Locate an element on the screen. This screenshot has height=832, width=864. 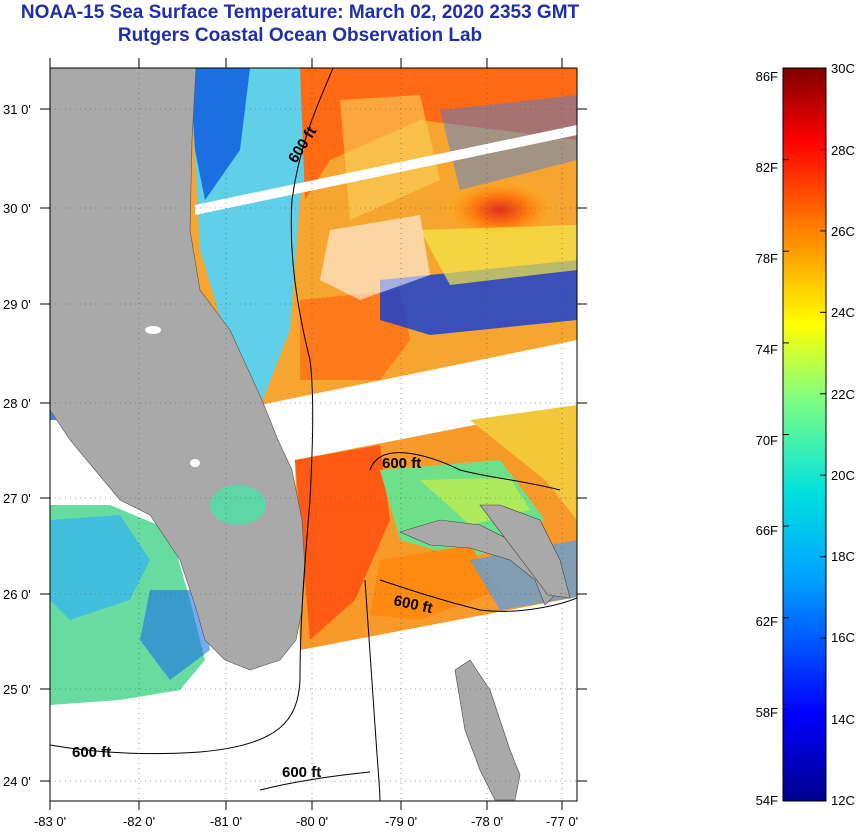
colorbar-f-label: 70F is located at coordinates (767, 440).